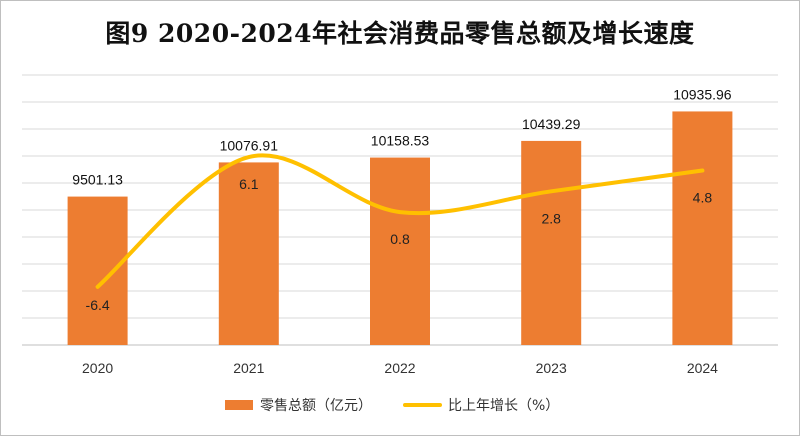 The width and height of the screenshot is (800, 436). What do you see at coordinates (551, 124) in the screenshot?
I see `bar-label-2023: 10439.29` at bounding box center [551, 124].